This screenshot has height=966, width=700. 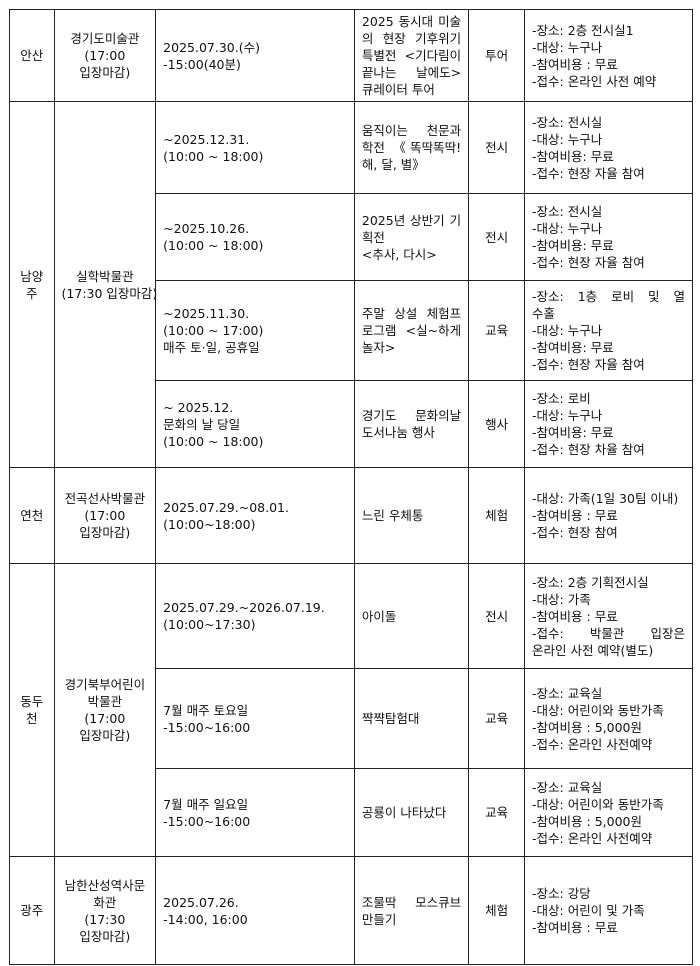 What do you see at coordinates (561, 893) in the screenshot?
I see `text-line: -장소: 강당` at bounding box center [561, 893].